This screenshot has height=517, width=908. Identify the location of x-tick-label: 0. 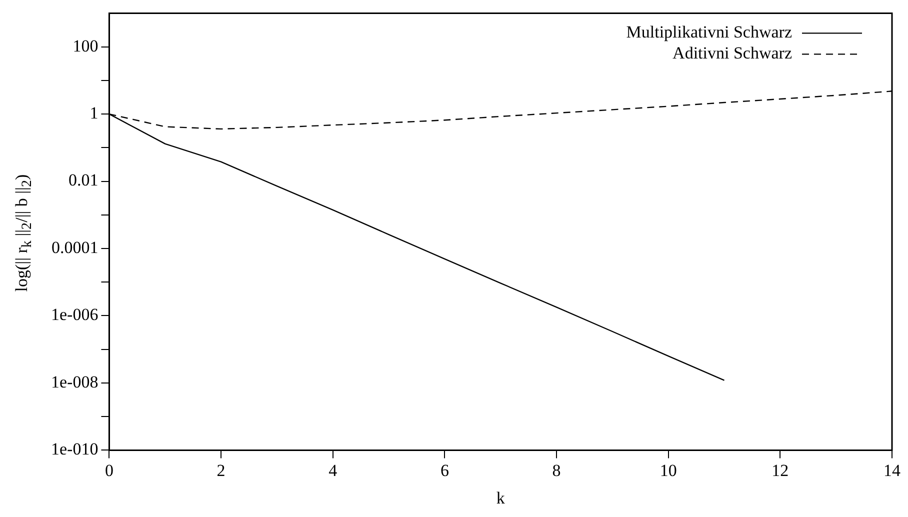
(109, 470).